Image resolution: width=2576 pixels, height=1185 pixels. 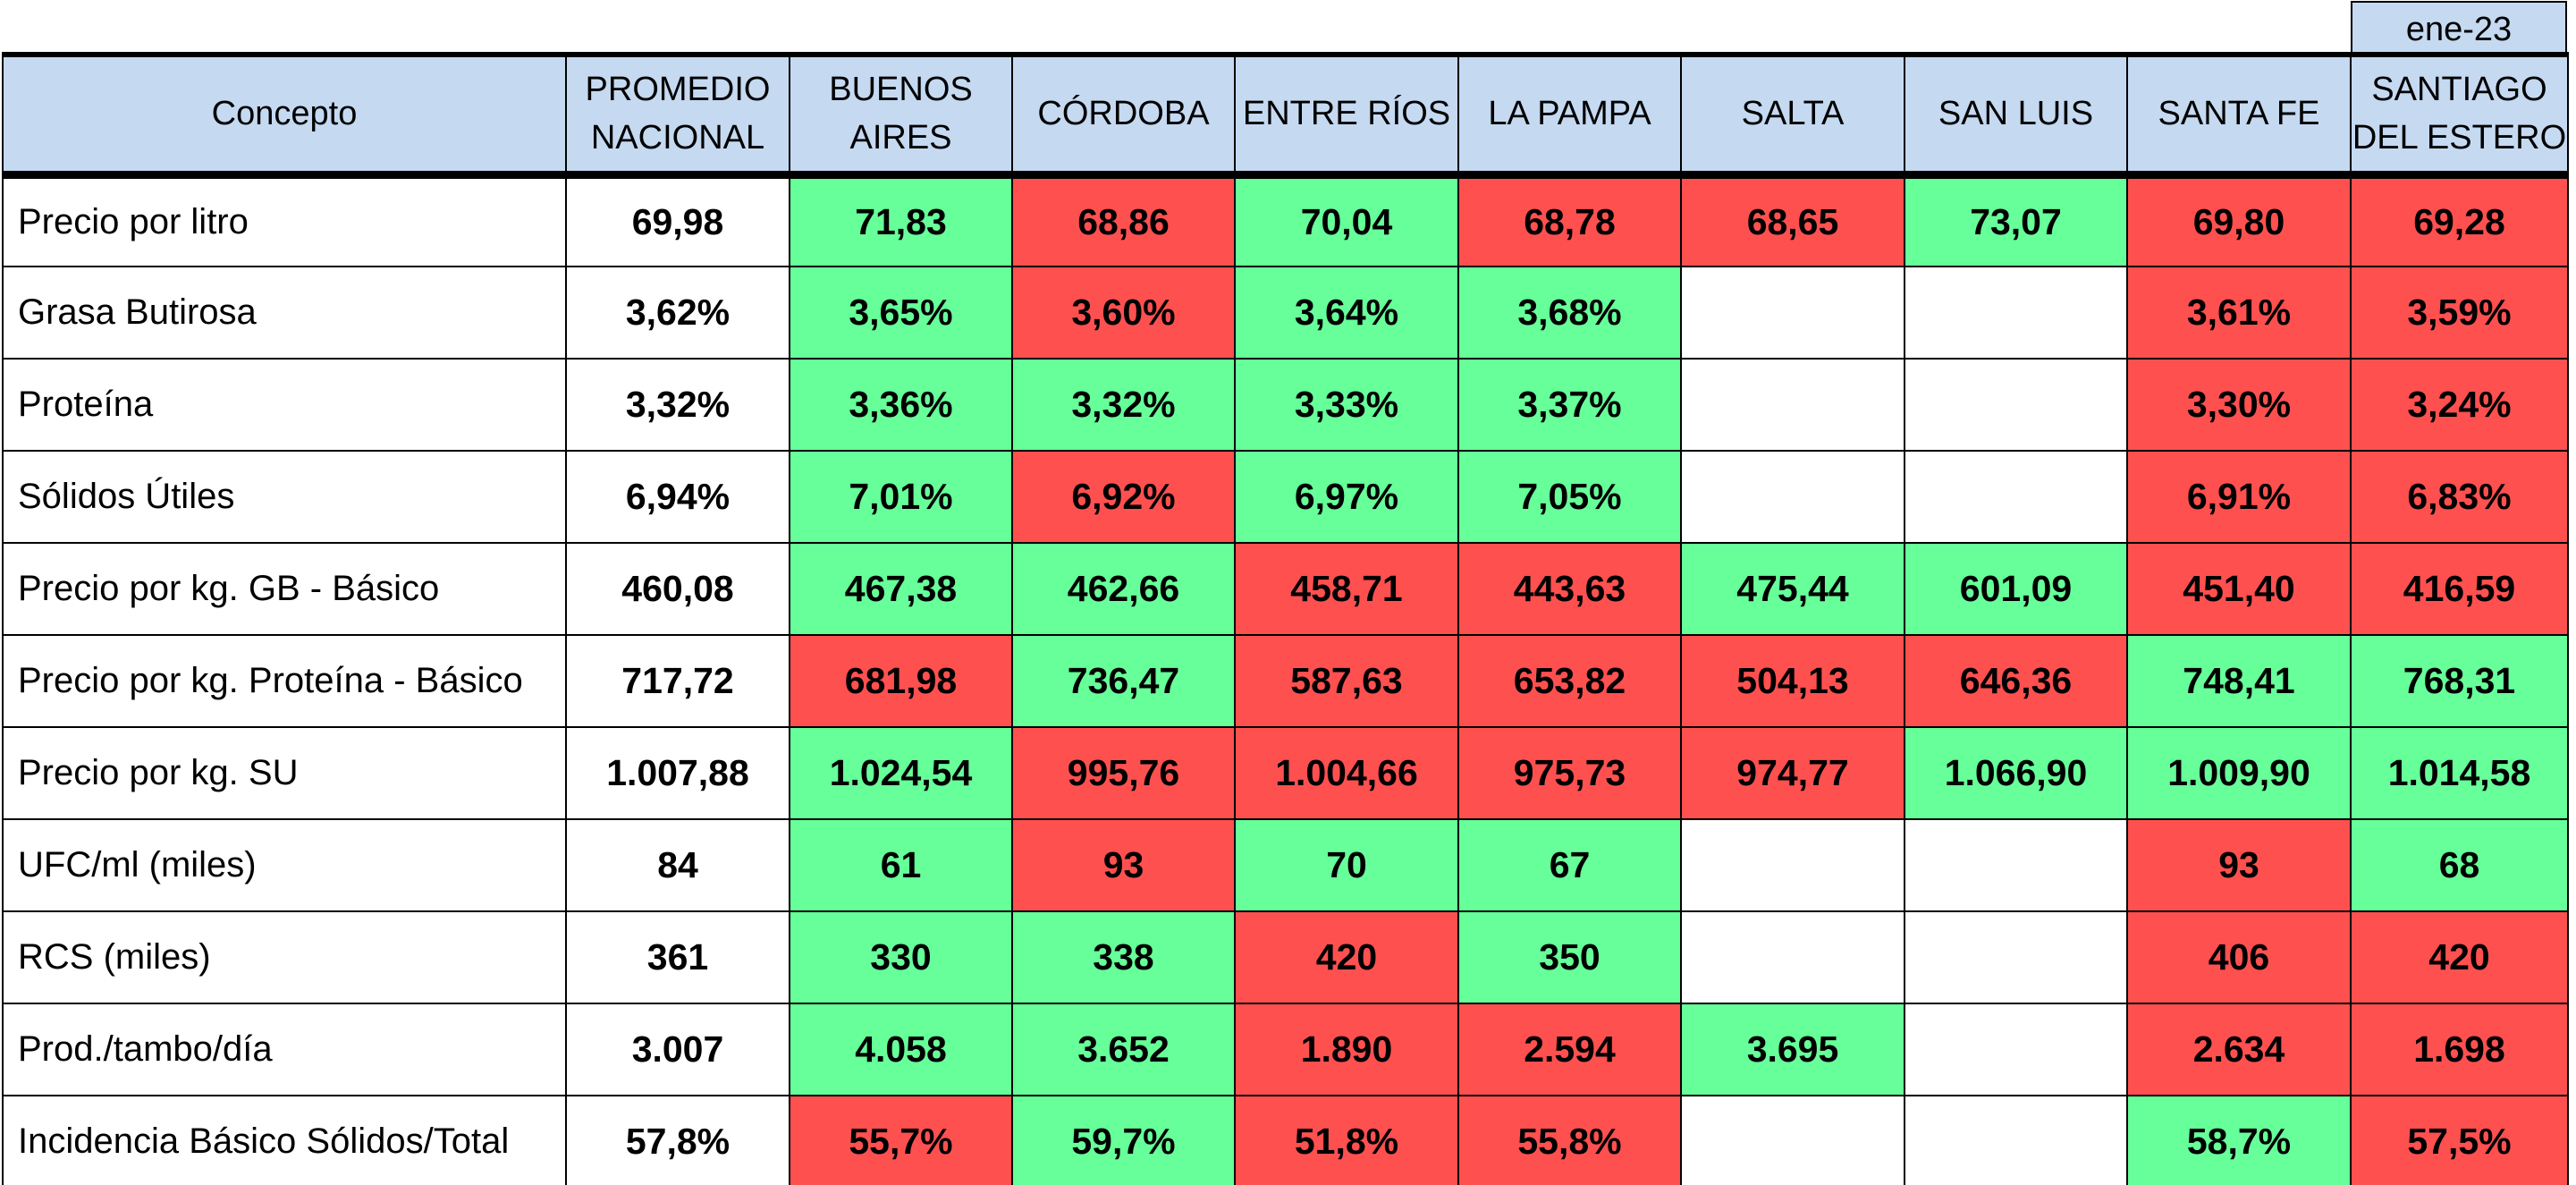 I want to click on cell-buenos-aires: 681,98, so click(x=901, y=681).